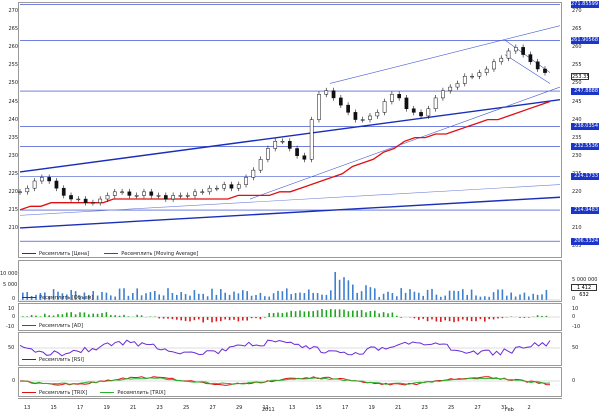 The height and width of the screenshot is (413, 600). I want to click on level-marker: 261.90568, so click(585, 40).